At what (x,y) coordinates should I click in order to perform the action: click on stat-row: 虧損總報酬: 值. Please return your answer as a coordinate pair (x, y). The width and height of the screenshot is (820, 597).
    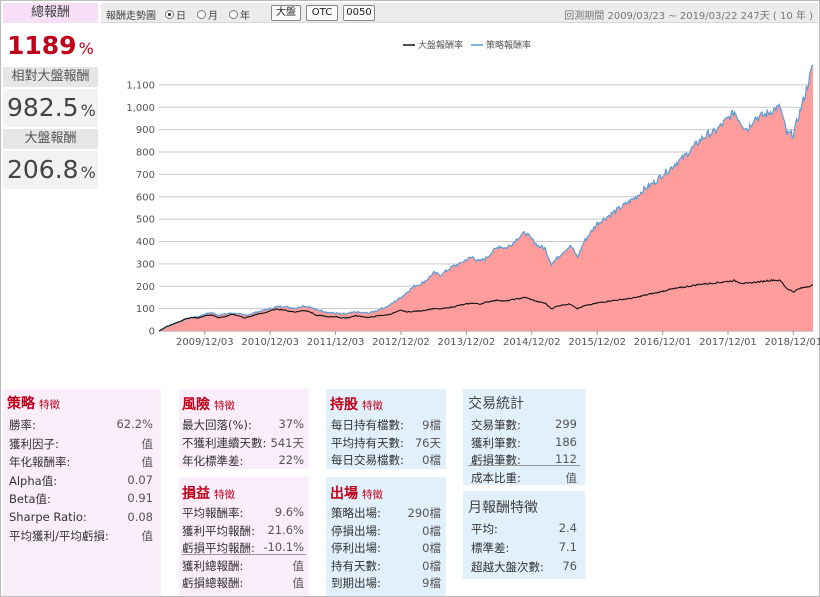
    Looking at the image, I should click on (243, 583).